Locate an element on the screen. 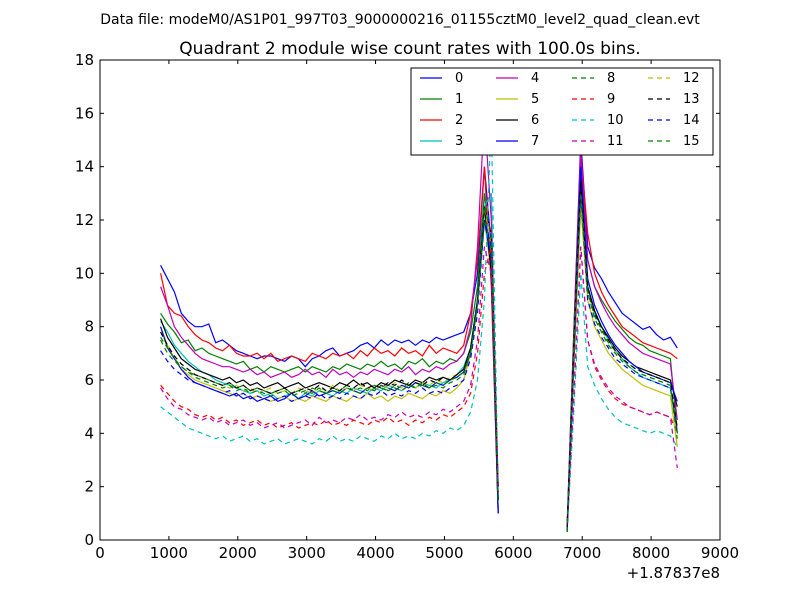 The width and height of the screenshot is (800, 600). series-4-line is located at coordinates (622, 341).